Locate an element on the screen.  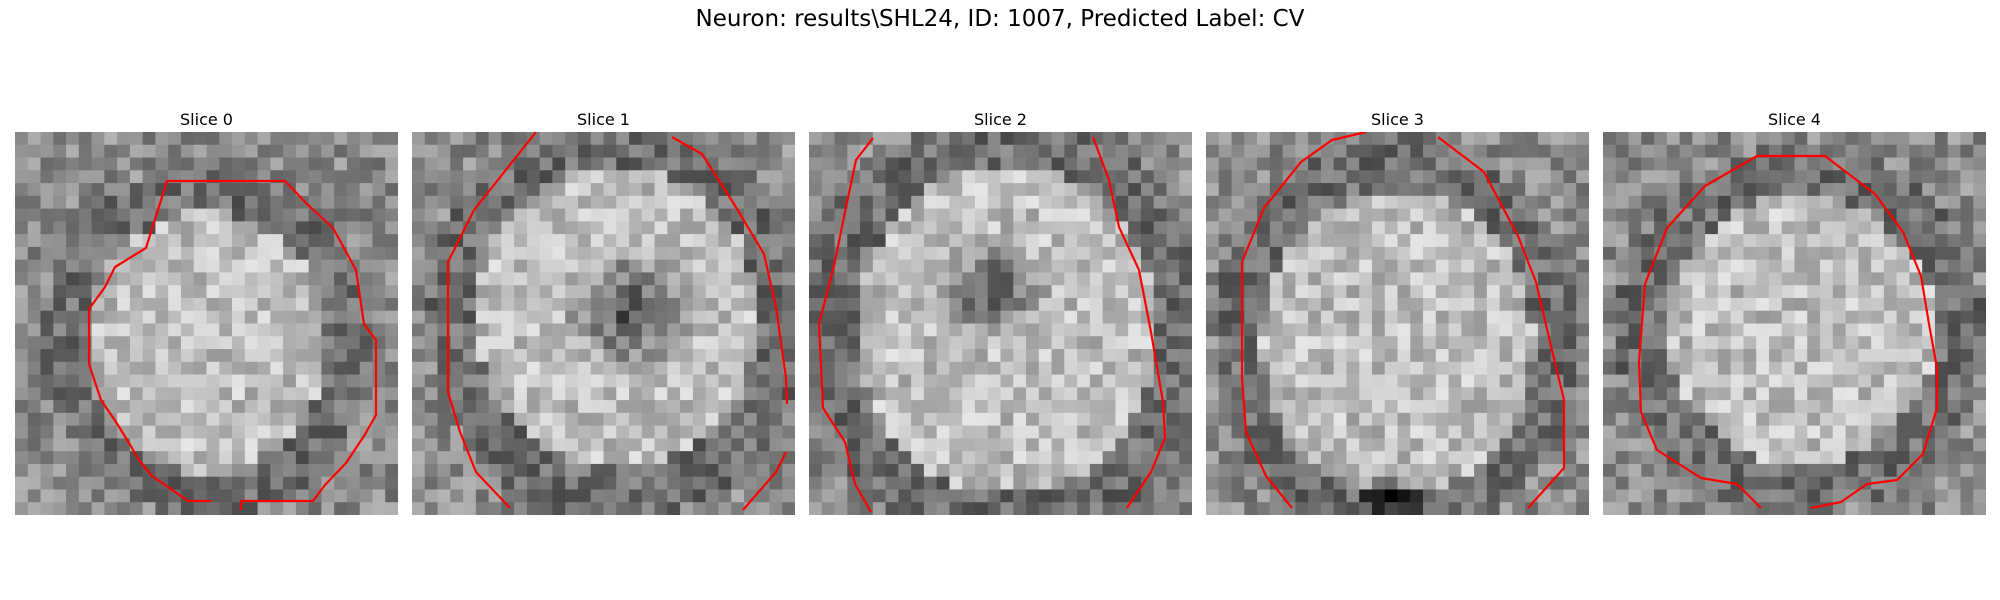
slice-title-0: Slice 0 is located at coordinates (206, 119).